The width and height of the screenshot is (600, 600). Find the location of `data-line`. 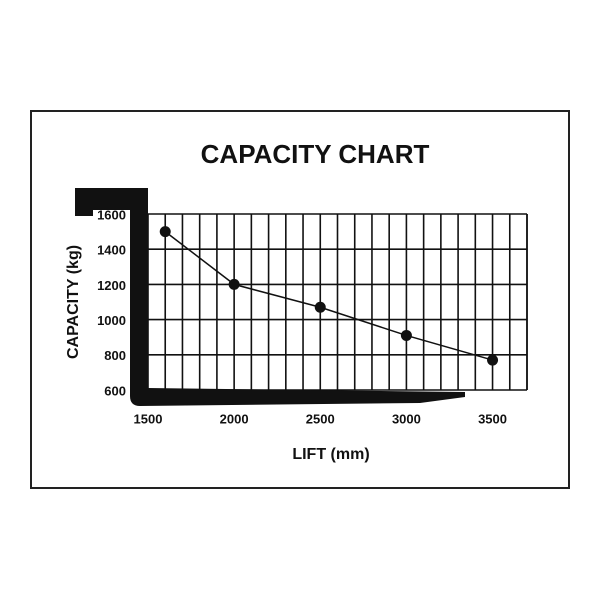

data-line is located at coordinates (328, 296).